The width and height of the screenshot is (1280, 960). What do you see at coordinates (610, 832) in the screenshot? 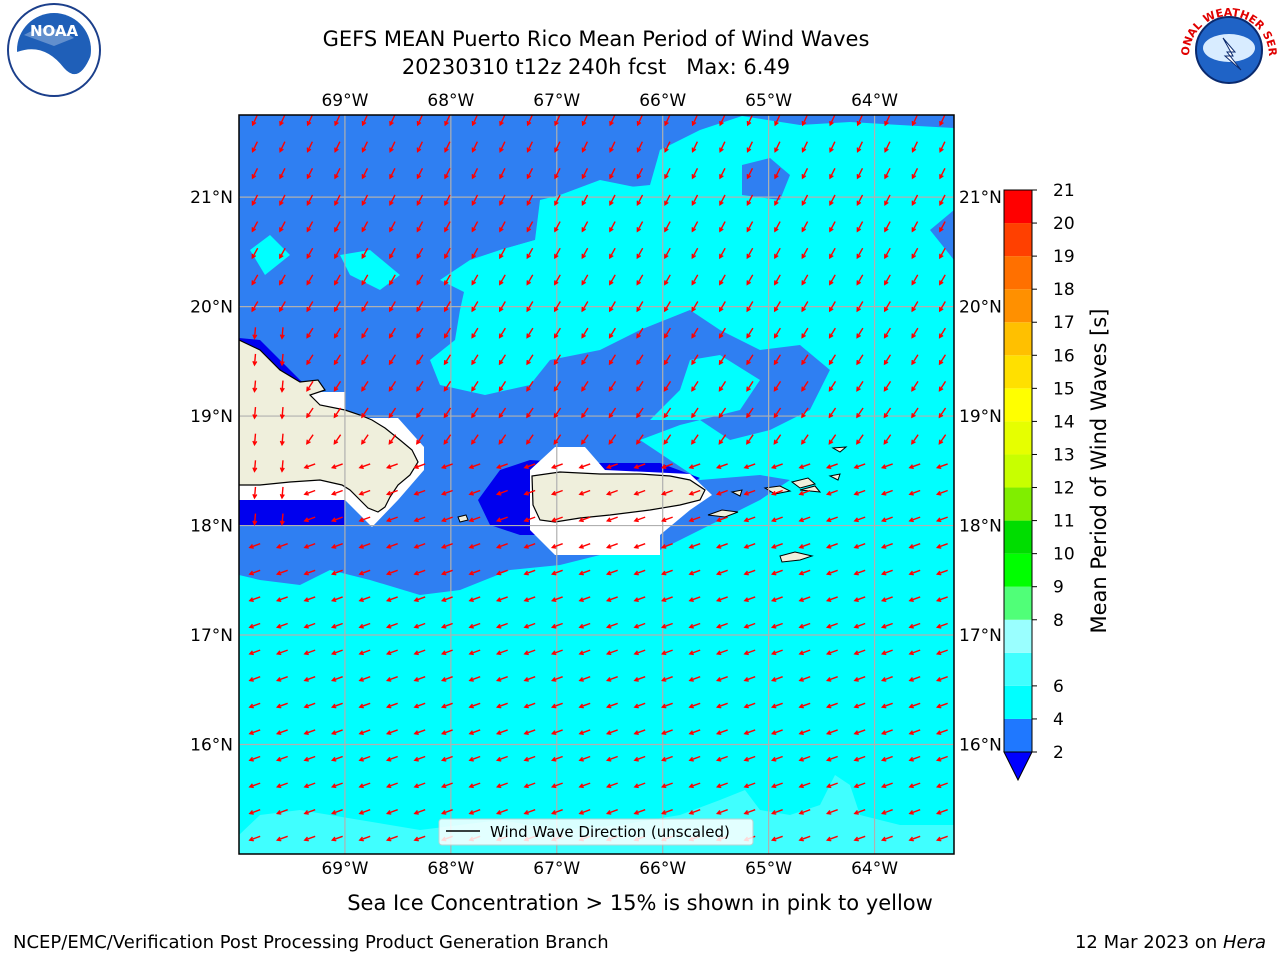
I see `wind-legend-label: Wind Wave Direction (unscaled)` at bounding box center [610, 832].